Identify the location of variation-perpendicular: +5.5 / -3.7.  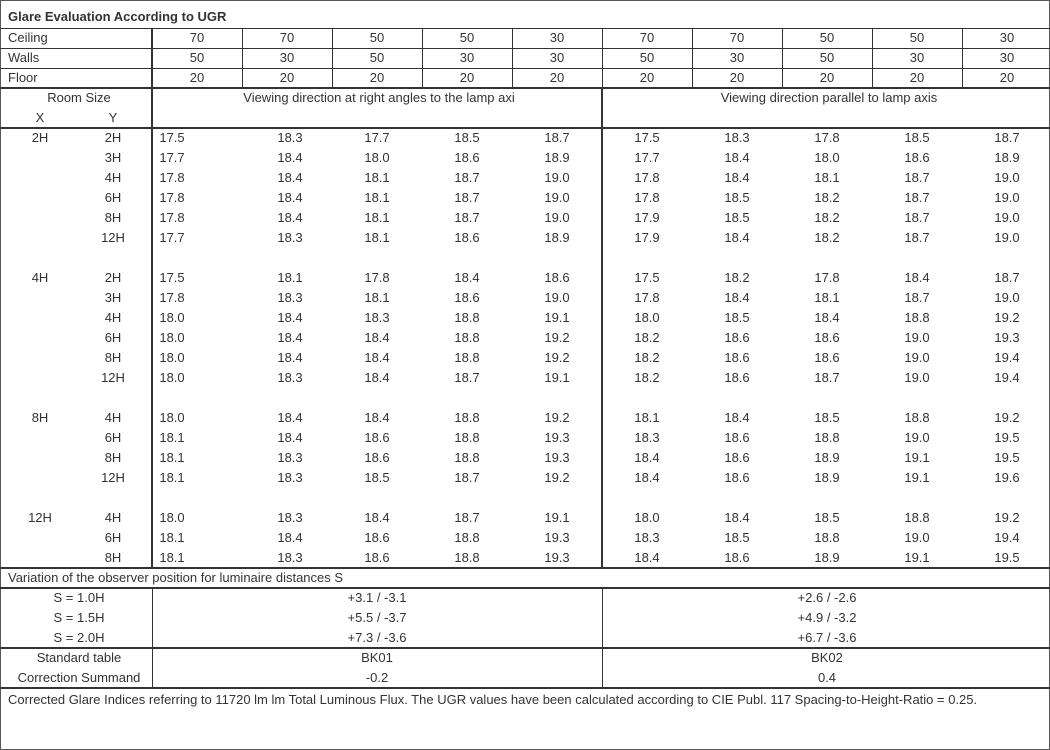
(377, 617).